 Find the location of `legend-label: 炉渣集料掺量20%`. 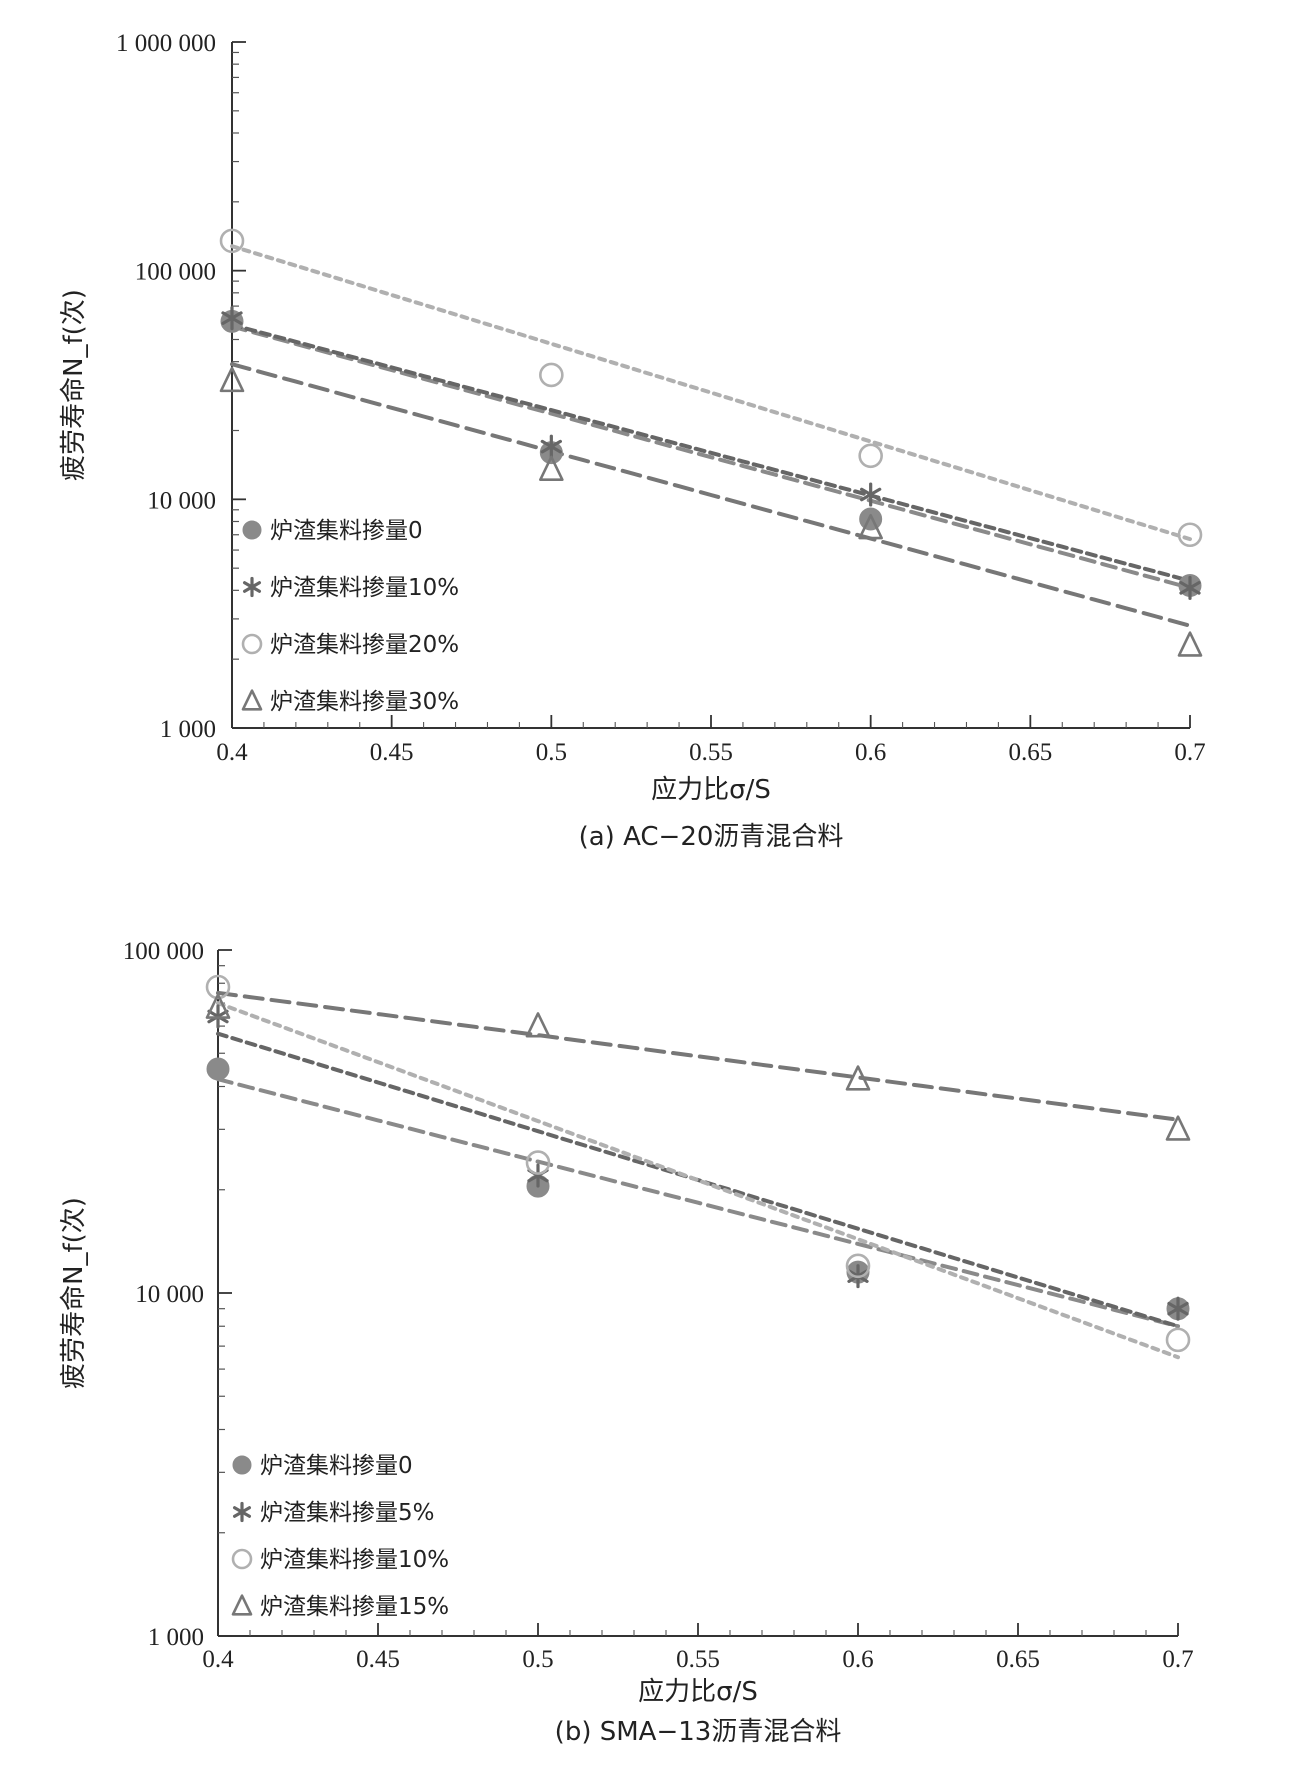

legend-label: 炉渣集料掺量20% is located at coordinates (364, 645).